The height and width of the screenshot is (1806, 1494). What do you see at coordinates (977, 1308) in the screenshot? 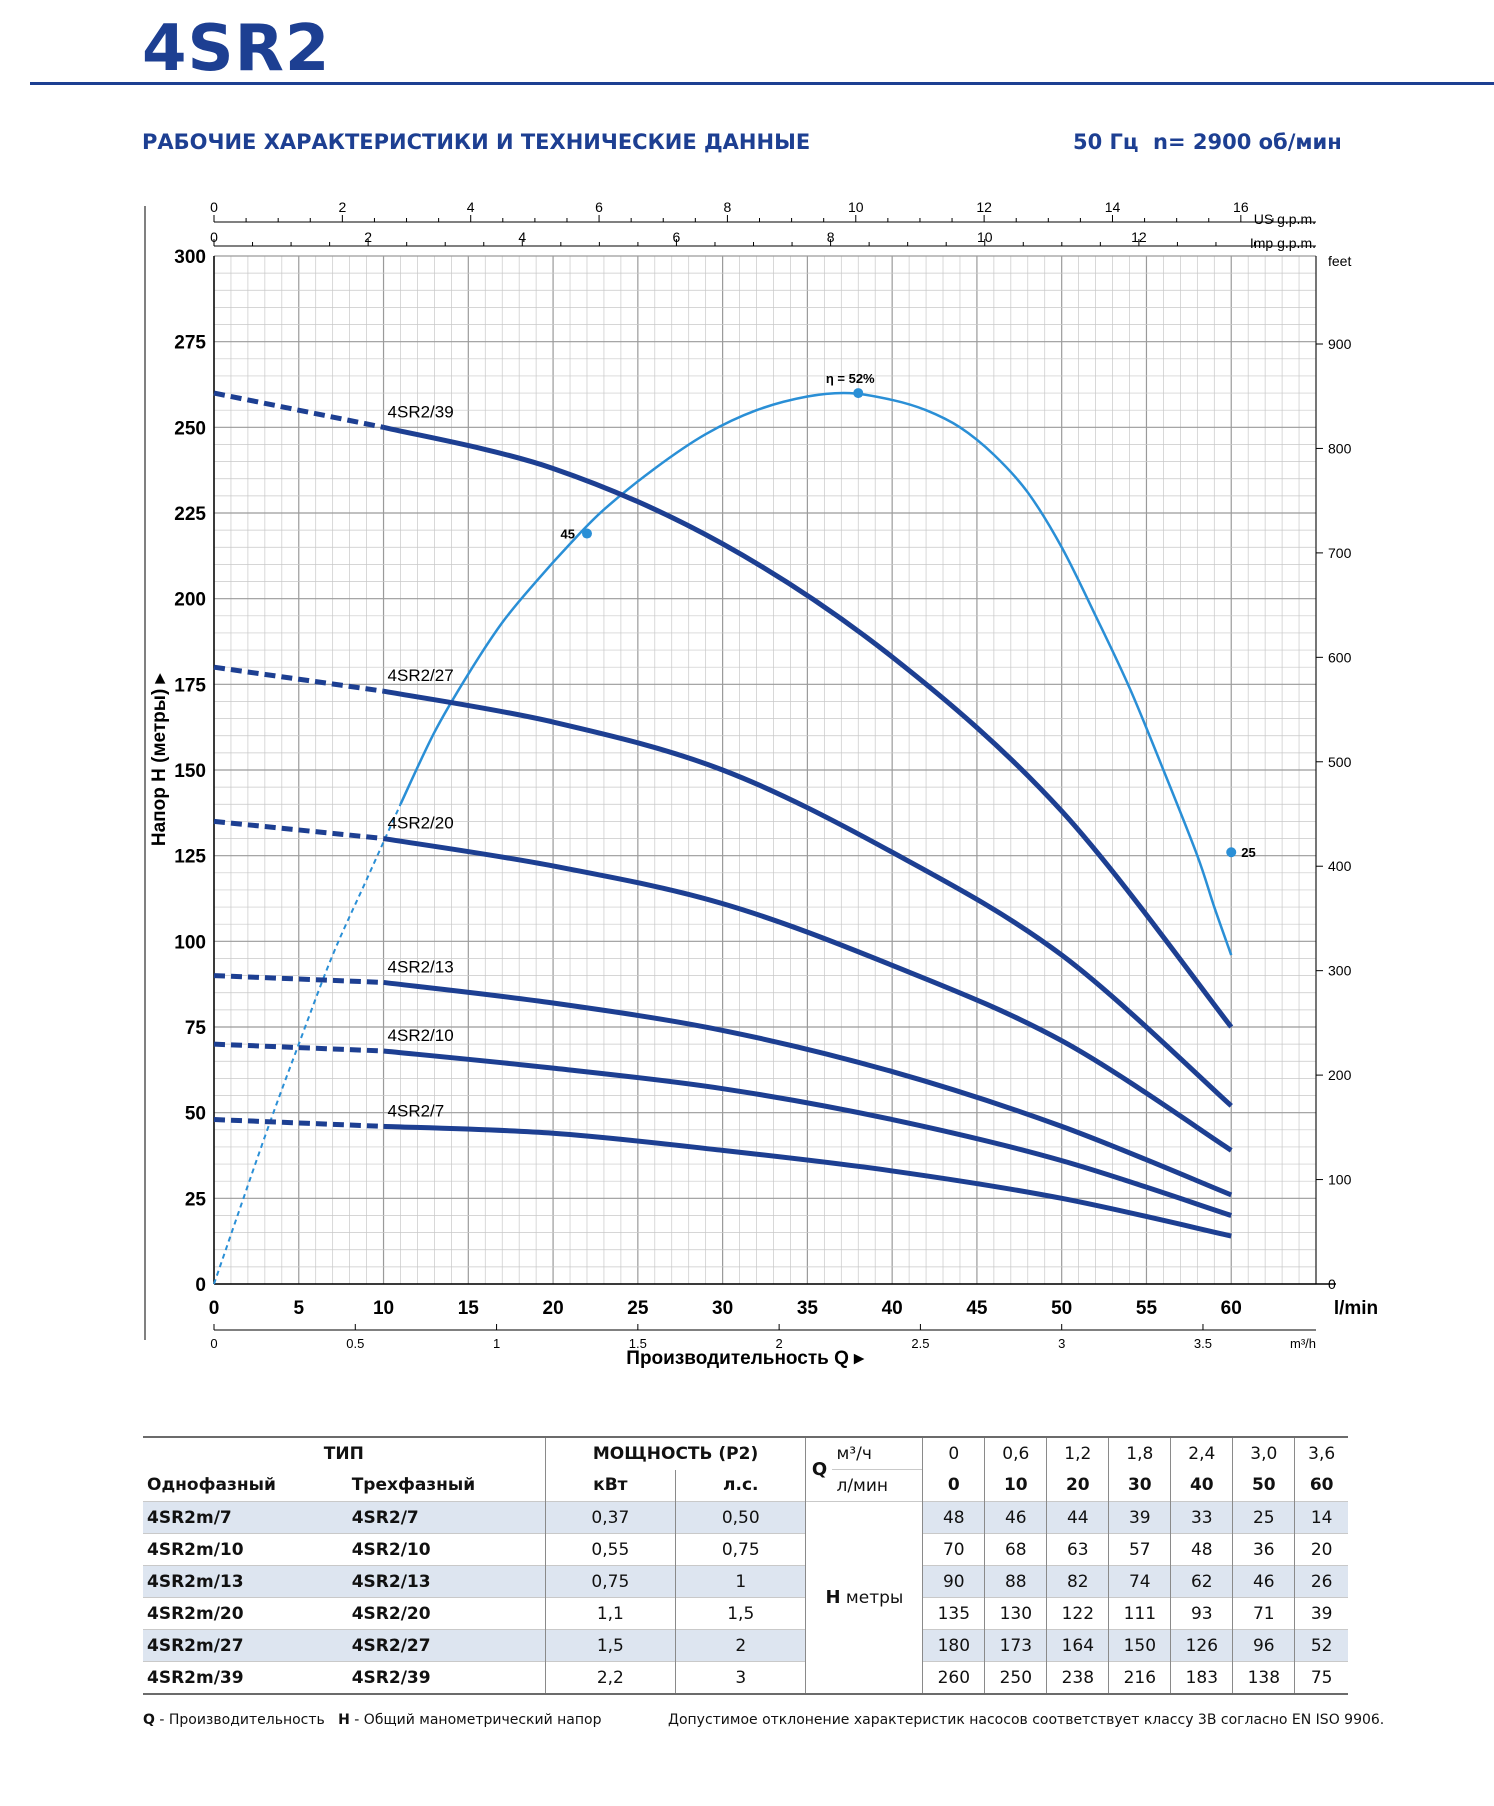
I see `x-tick-label: 45` at bounding box center [977, 1308].